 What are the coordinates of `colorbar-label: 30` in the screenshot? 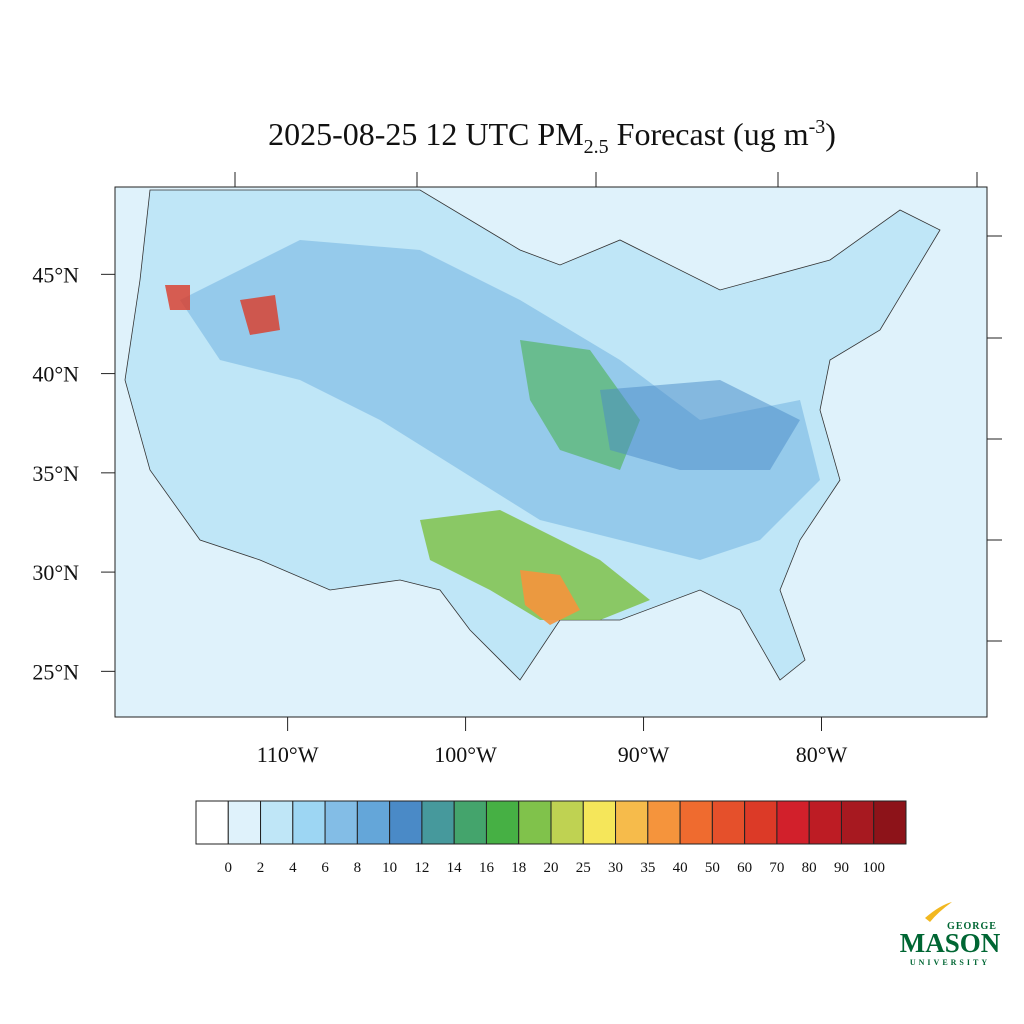 It's located at (615, 868).